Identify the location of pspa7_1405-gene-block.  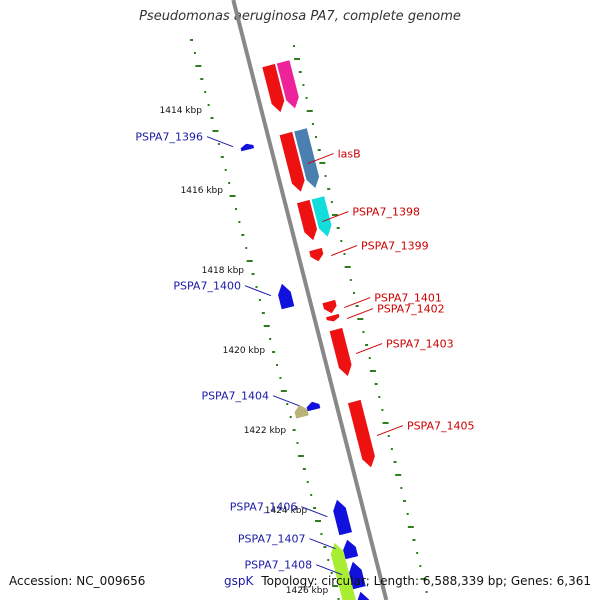
(361, 433).